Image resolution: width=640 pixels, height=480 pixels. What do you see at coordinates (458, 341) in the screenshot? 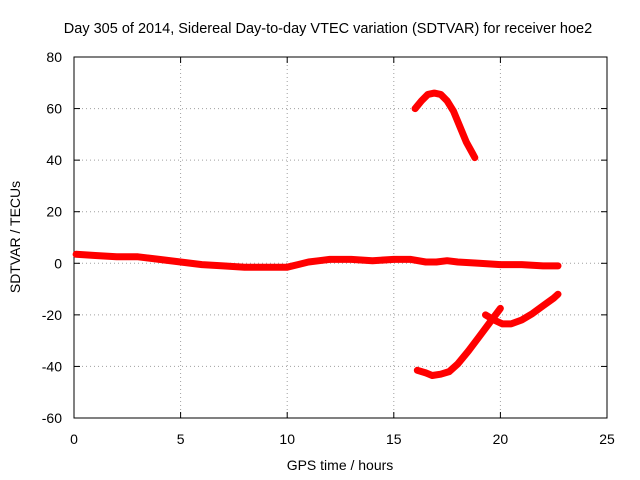
I see `series-arc-lower-a` at bounding box center [458, 341].